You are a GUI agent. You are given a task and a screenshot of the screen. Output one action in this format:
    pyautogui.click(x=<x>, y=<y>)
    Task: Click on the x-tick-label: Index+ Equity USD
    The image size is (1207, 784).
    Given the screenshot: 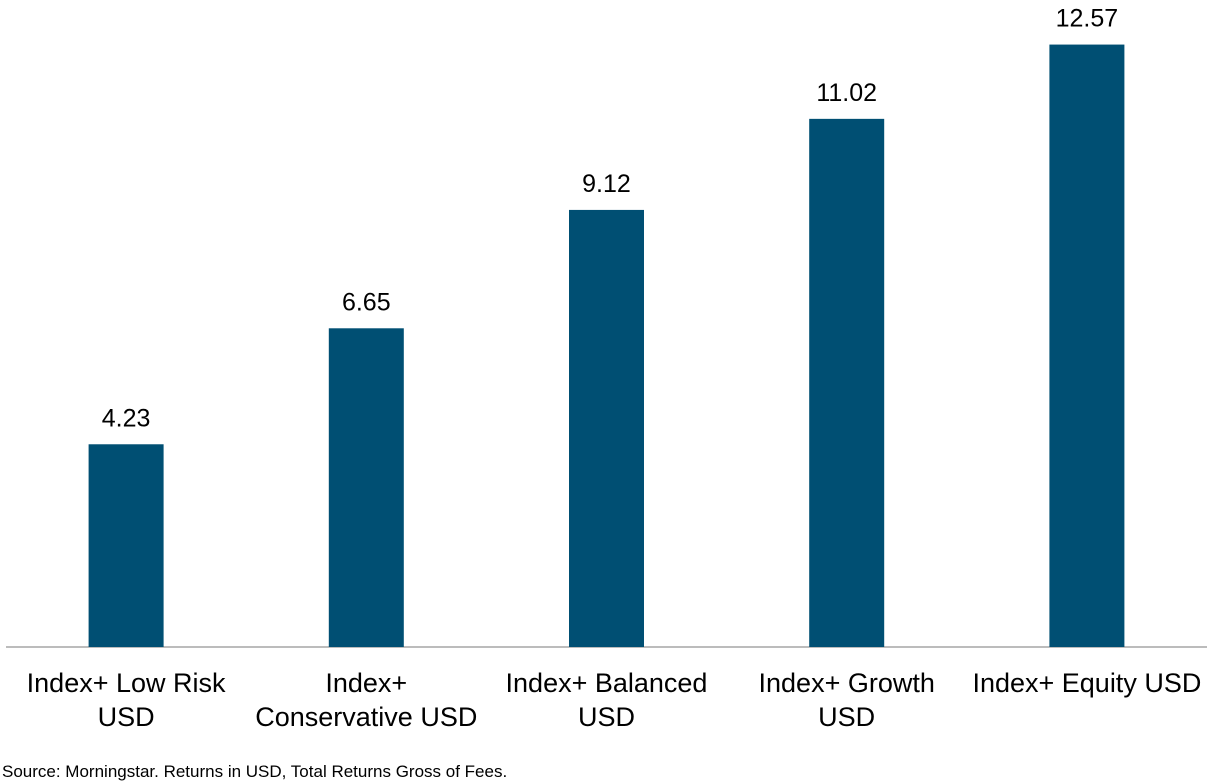 What is the action you would take?
    pyautogui.click(x=1087, y=683)
    